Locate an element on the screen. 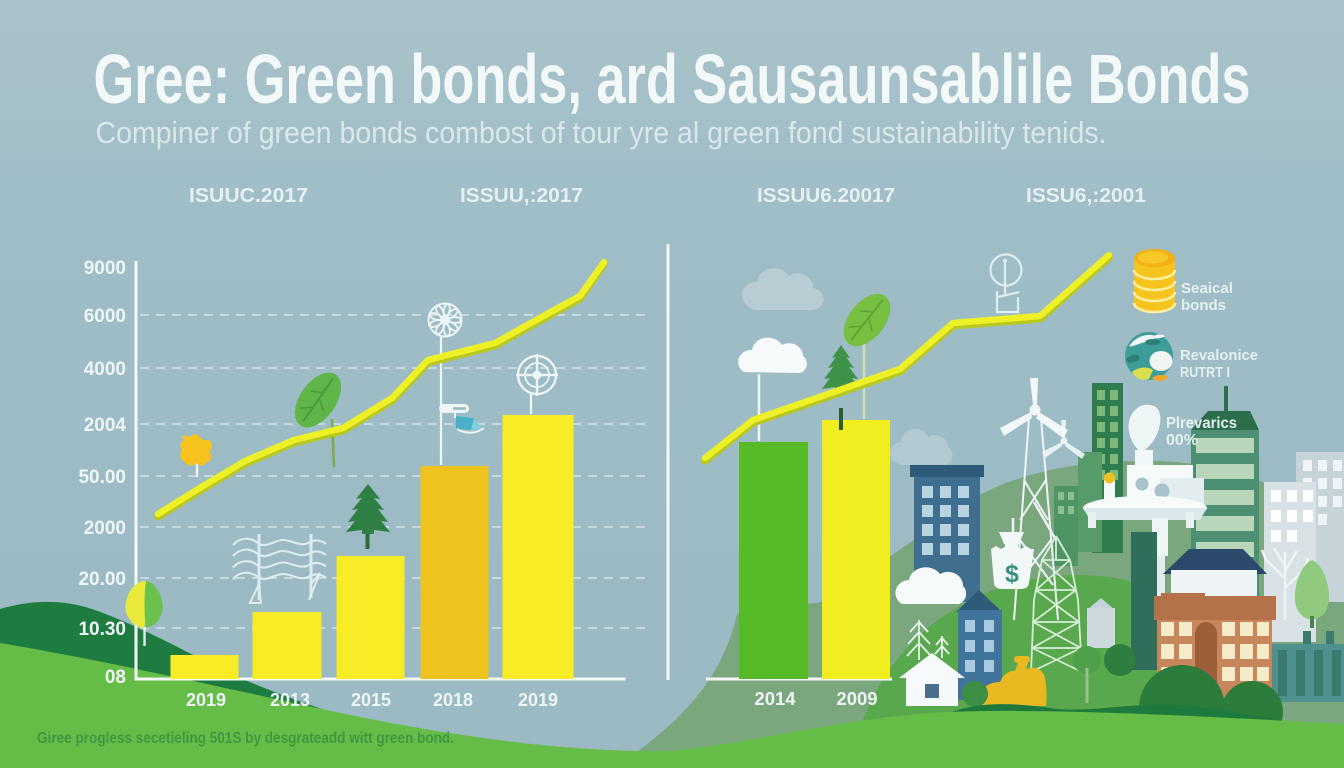 The height and width of the screenshot is (768, 1344). svg-text: ISSUU,:2017 is located at coordinates (521, 196).